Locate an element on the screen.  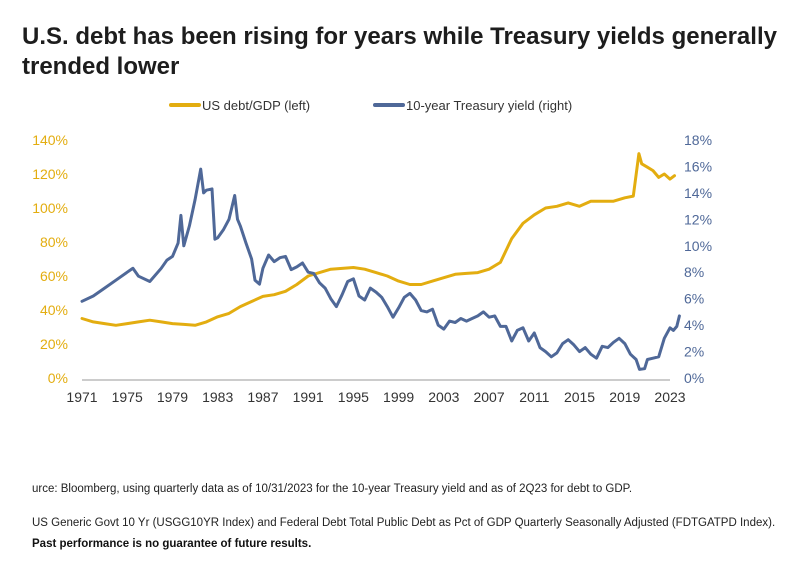
right-tick-label: 16% is located at coordinates (698, 166).